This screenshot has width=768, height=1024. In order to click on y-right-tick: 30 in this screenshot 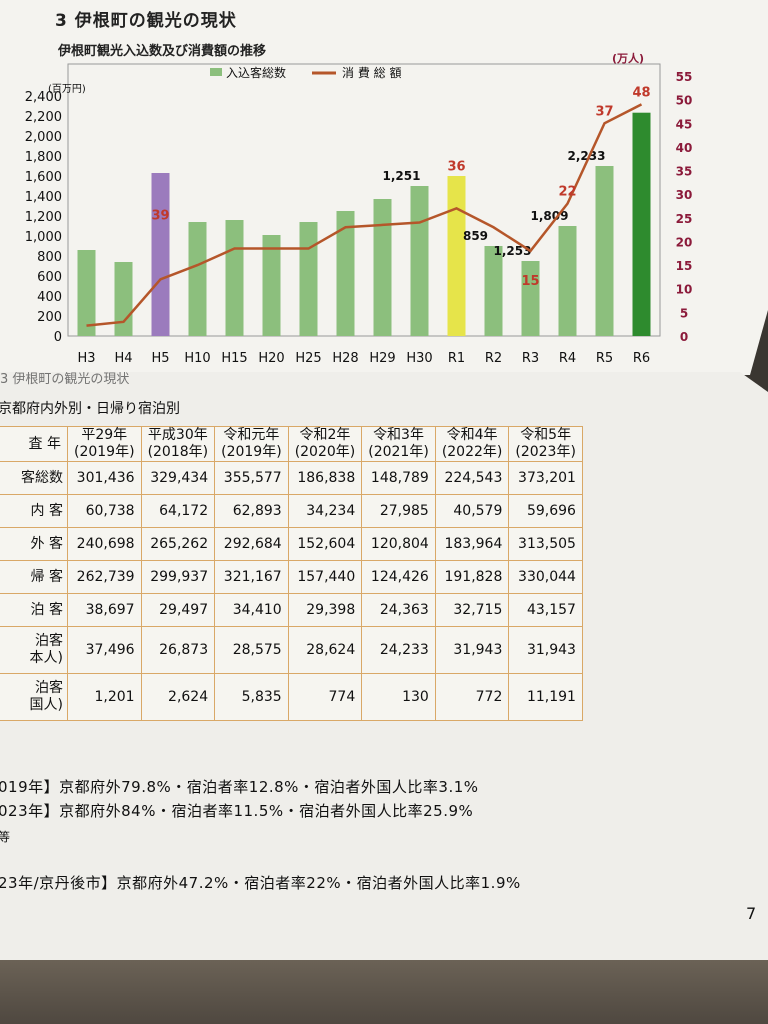, I will do `click(684, 195)`.